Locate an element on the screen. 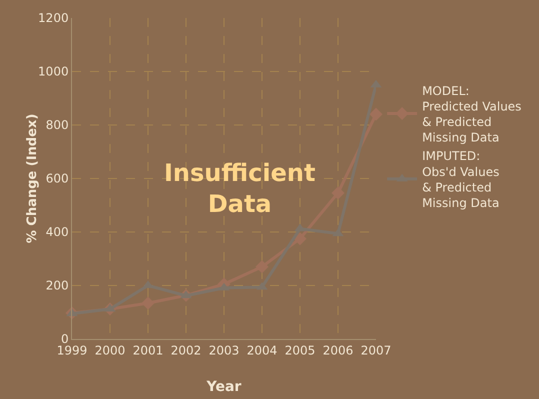 The width and height of the screenshot is (539, 399). x-tick-label: 2006 is located at coordinates (338, 350).